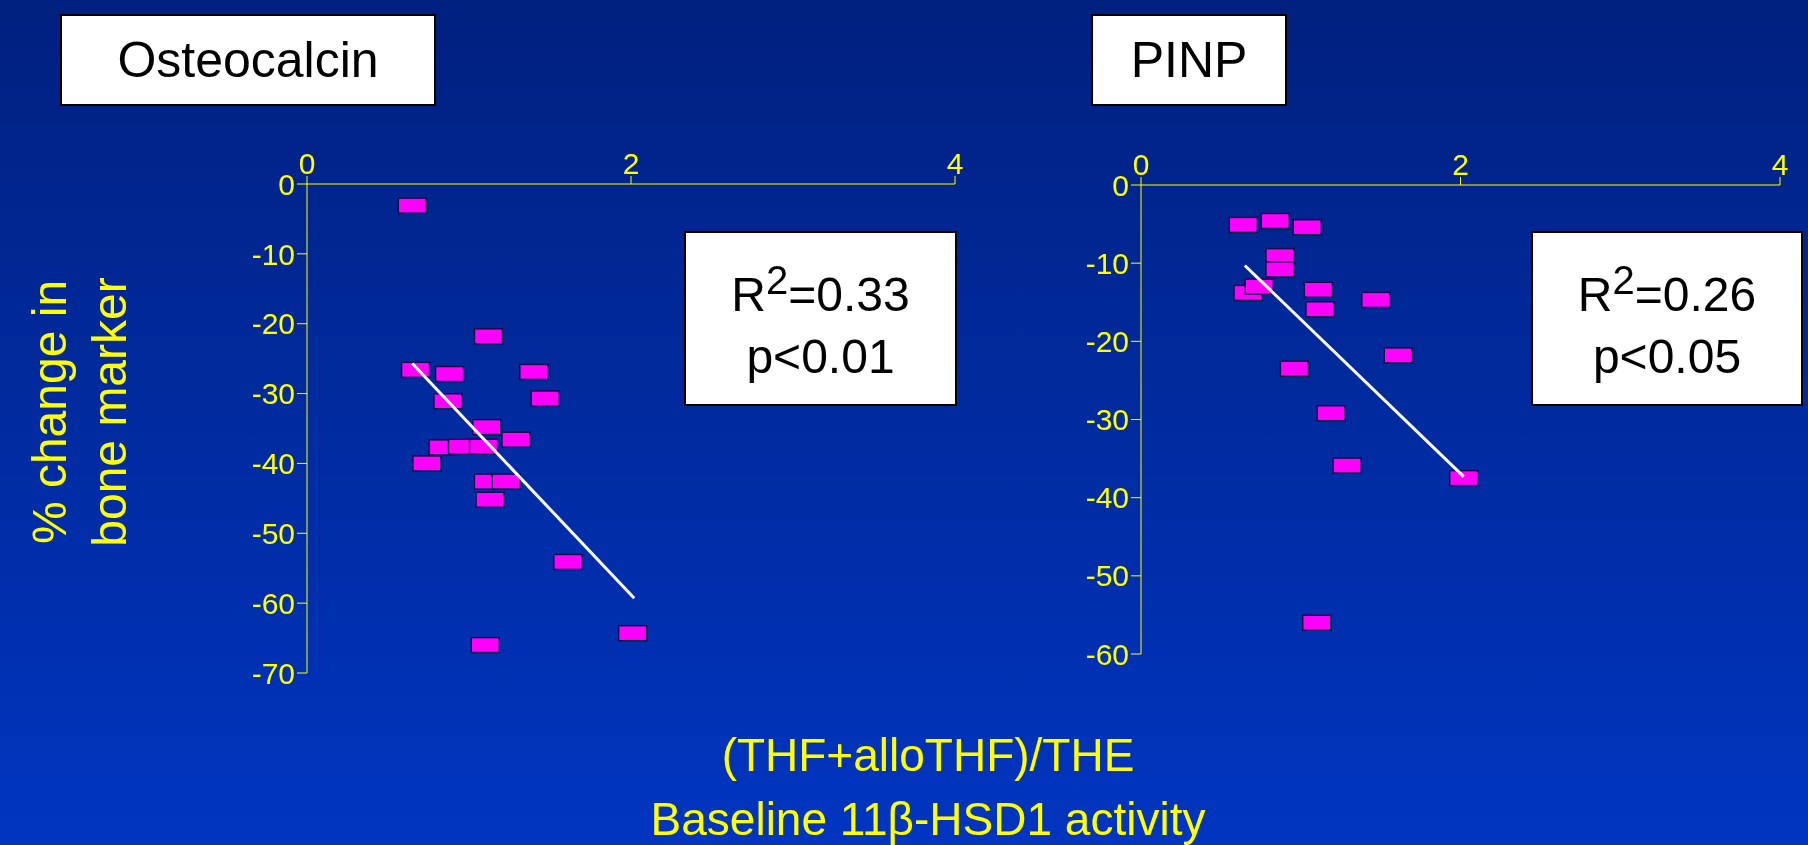  I want to click on annotation: R$^{2}$=0.26, so click(1667, 290).